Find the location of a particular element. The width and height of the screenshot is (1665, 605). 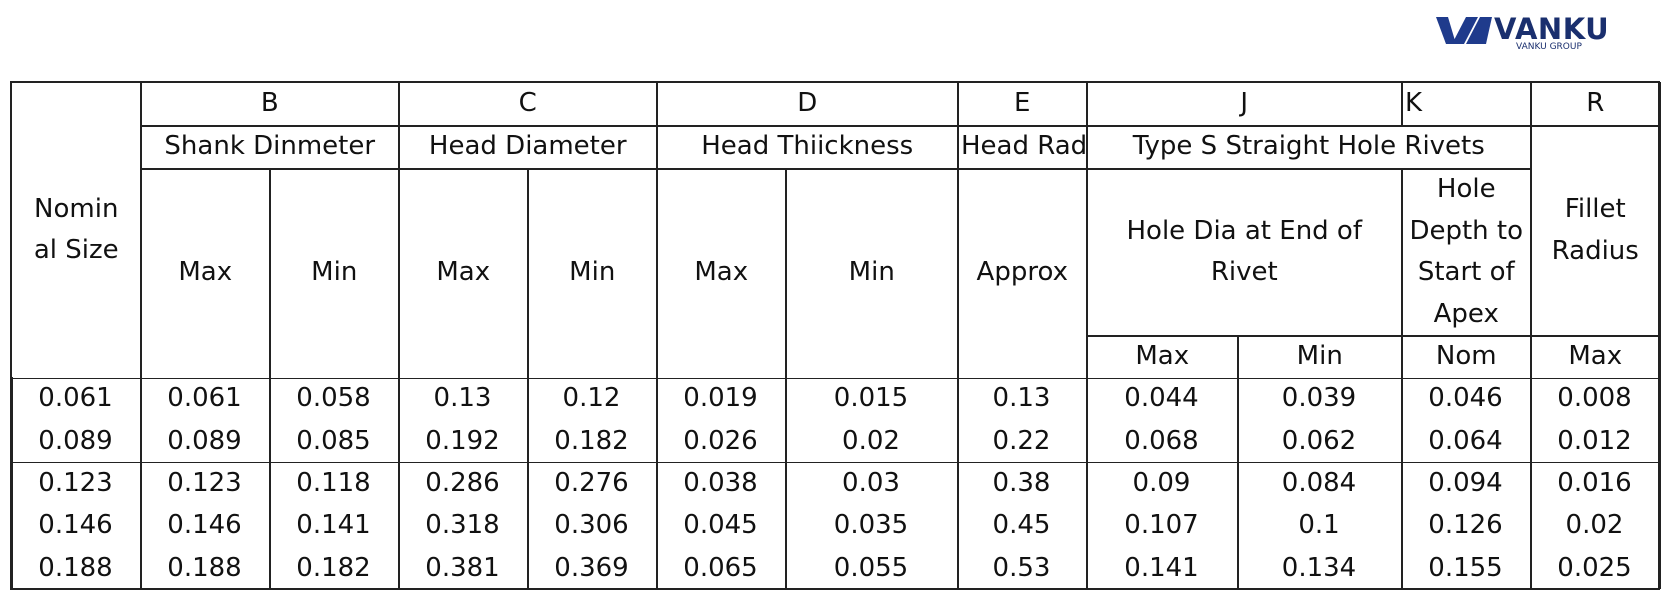

header-cell: Shank Dinmeter is located at coordinates (270, 147).